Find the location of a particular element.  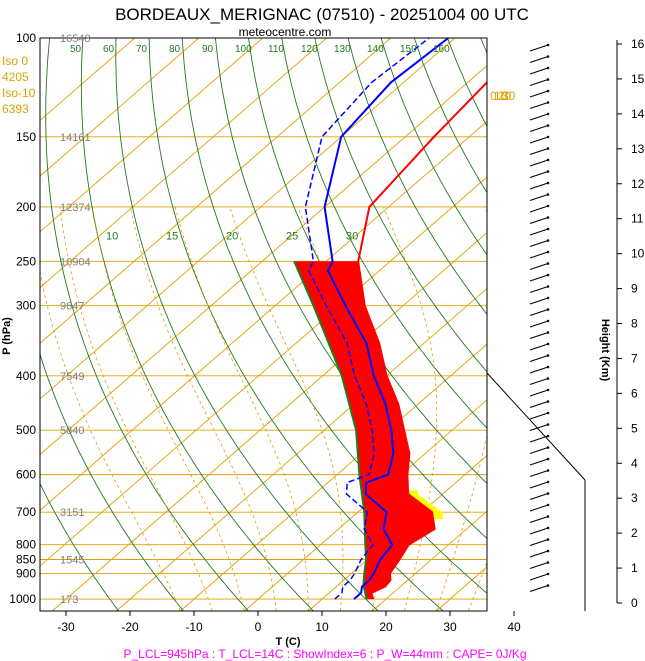

dry-adiabat-label: 15 is located at coordinates (172, 236).